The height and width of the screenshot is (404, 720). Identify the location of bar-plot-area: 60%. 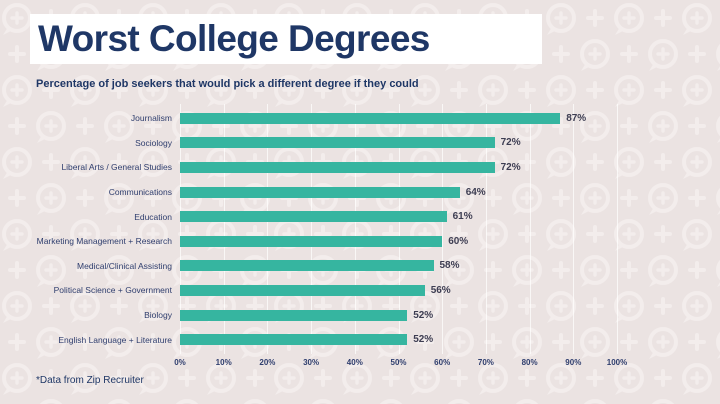
(450, 241).